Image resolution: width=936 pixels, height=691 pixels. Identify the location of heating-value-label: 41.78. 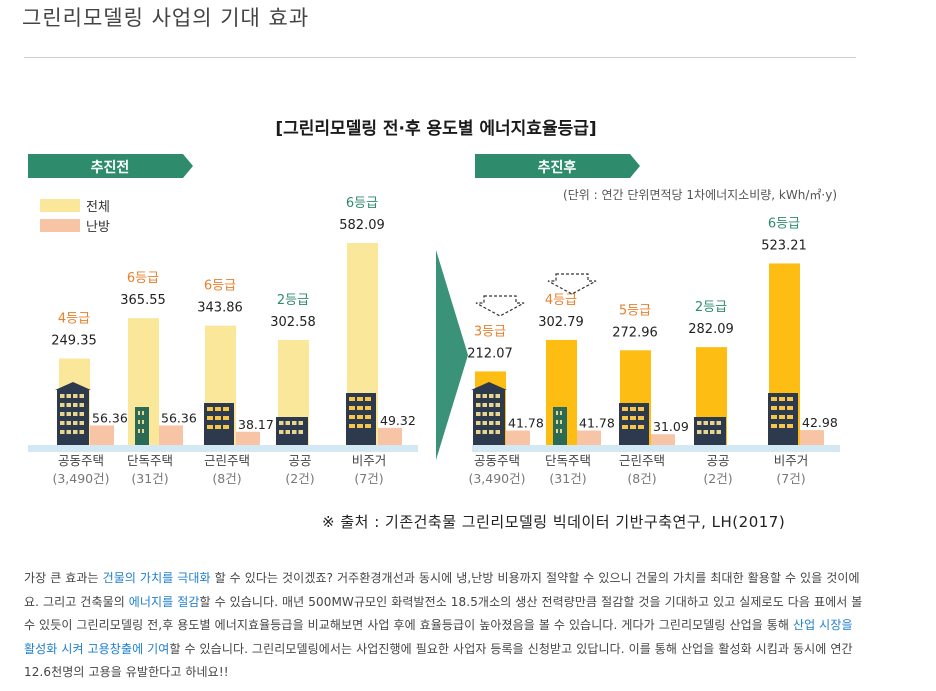
(597, 423).